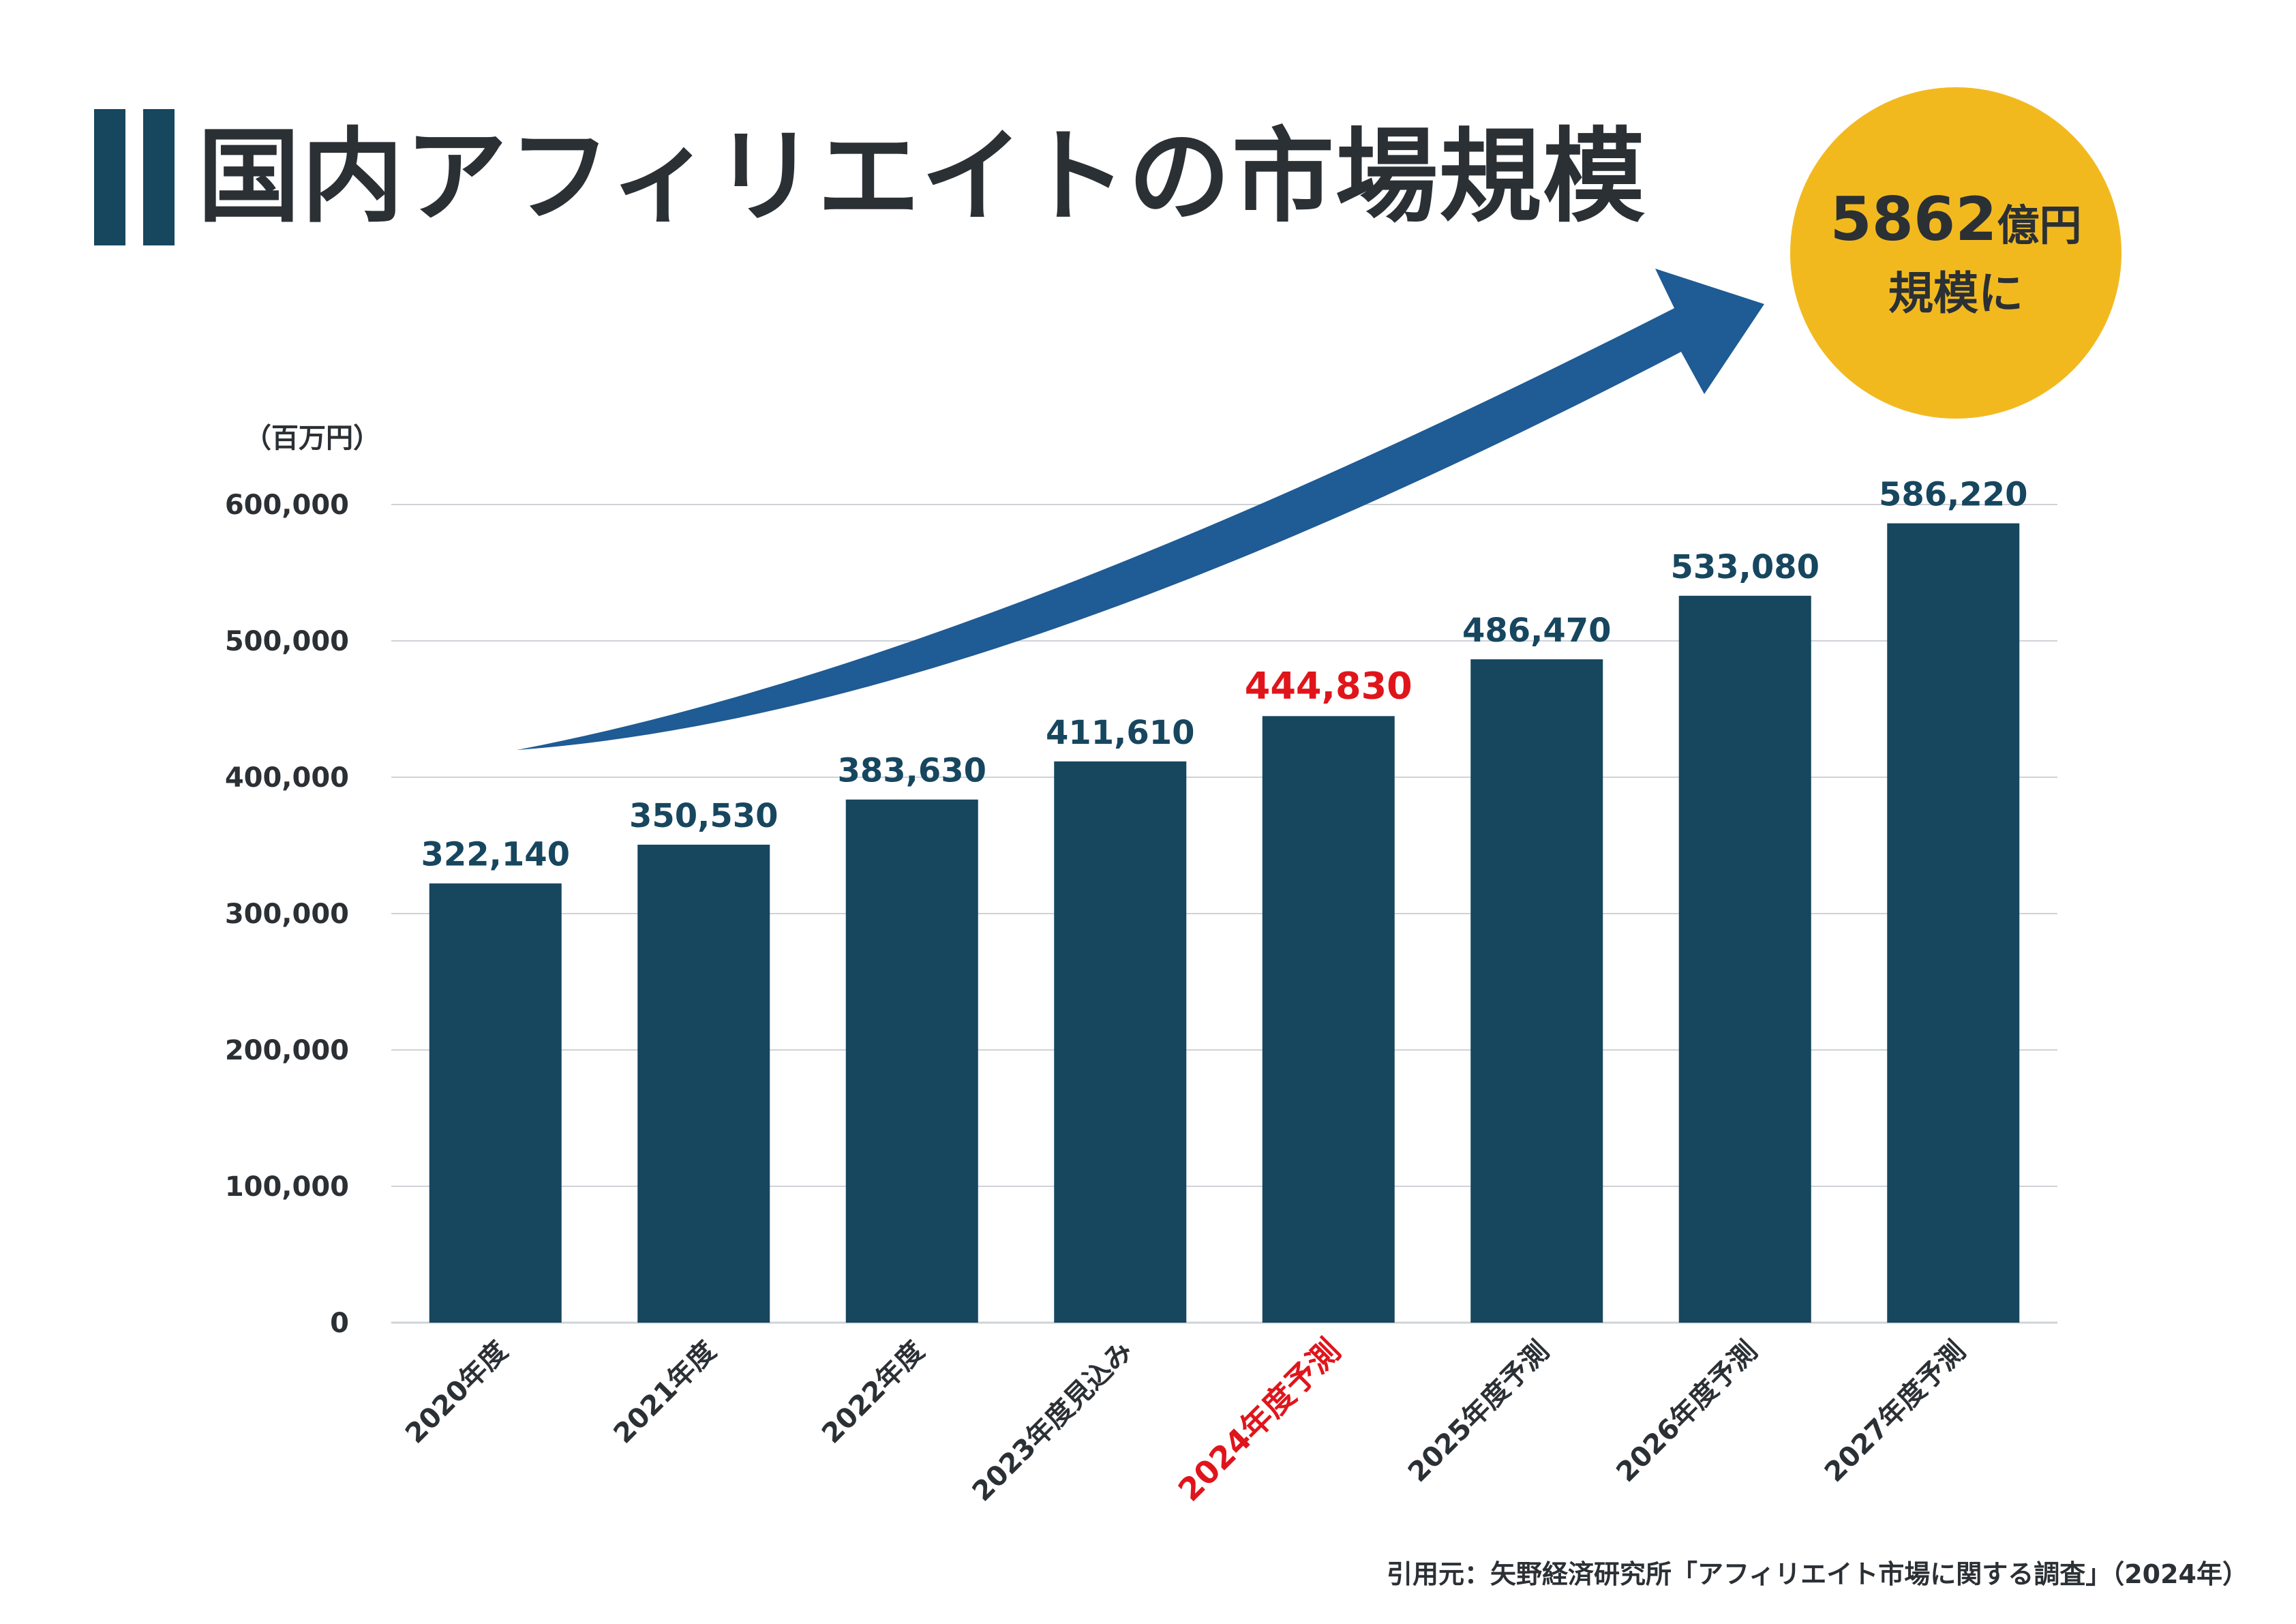 This screenshot has width=2296, height=1624. Describe the element at coordinates (1329, 685) in the screenshot. I see `bar-value-label: 444,830` at that location.